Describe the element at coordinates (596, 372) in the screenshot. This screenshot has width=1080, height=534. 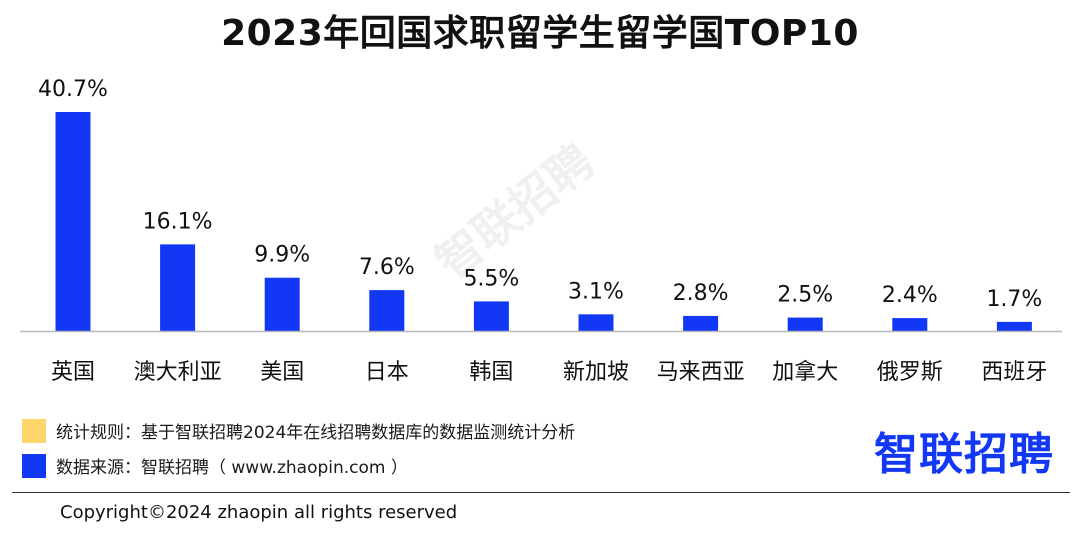
I see `category-label-6: 新加坡` at that location.